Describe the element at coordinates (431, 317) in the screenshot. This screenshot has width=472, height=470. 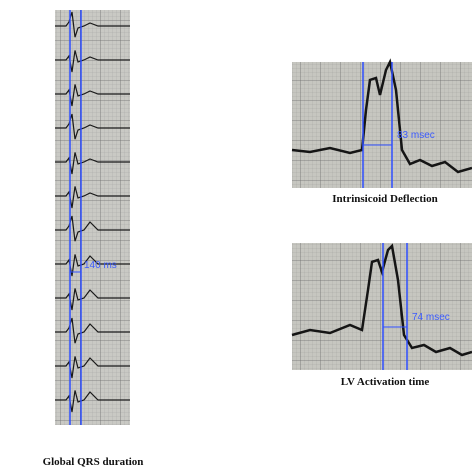
I see `measurement-label: 74 msec` at that location.